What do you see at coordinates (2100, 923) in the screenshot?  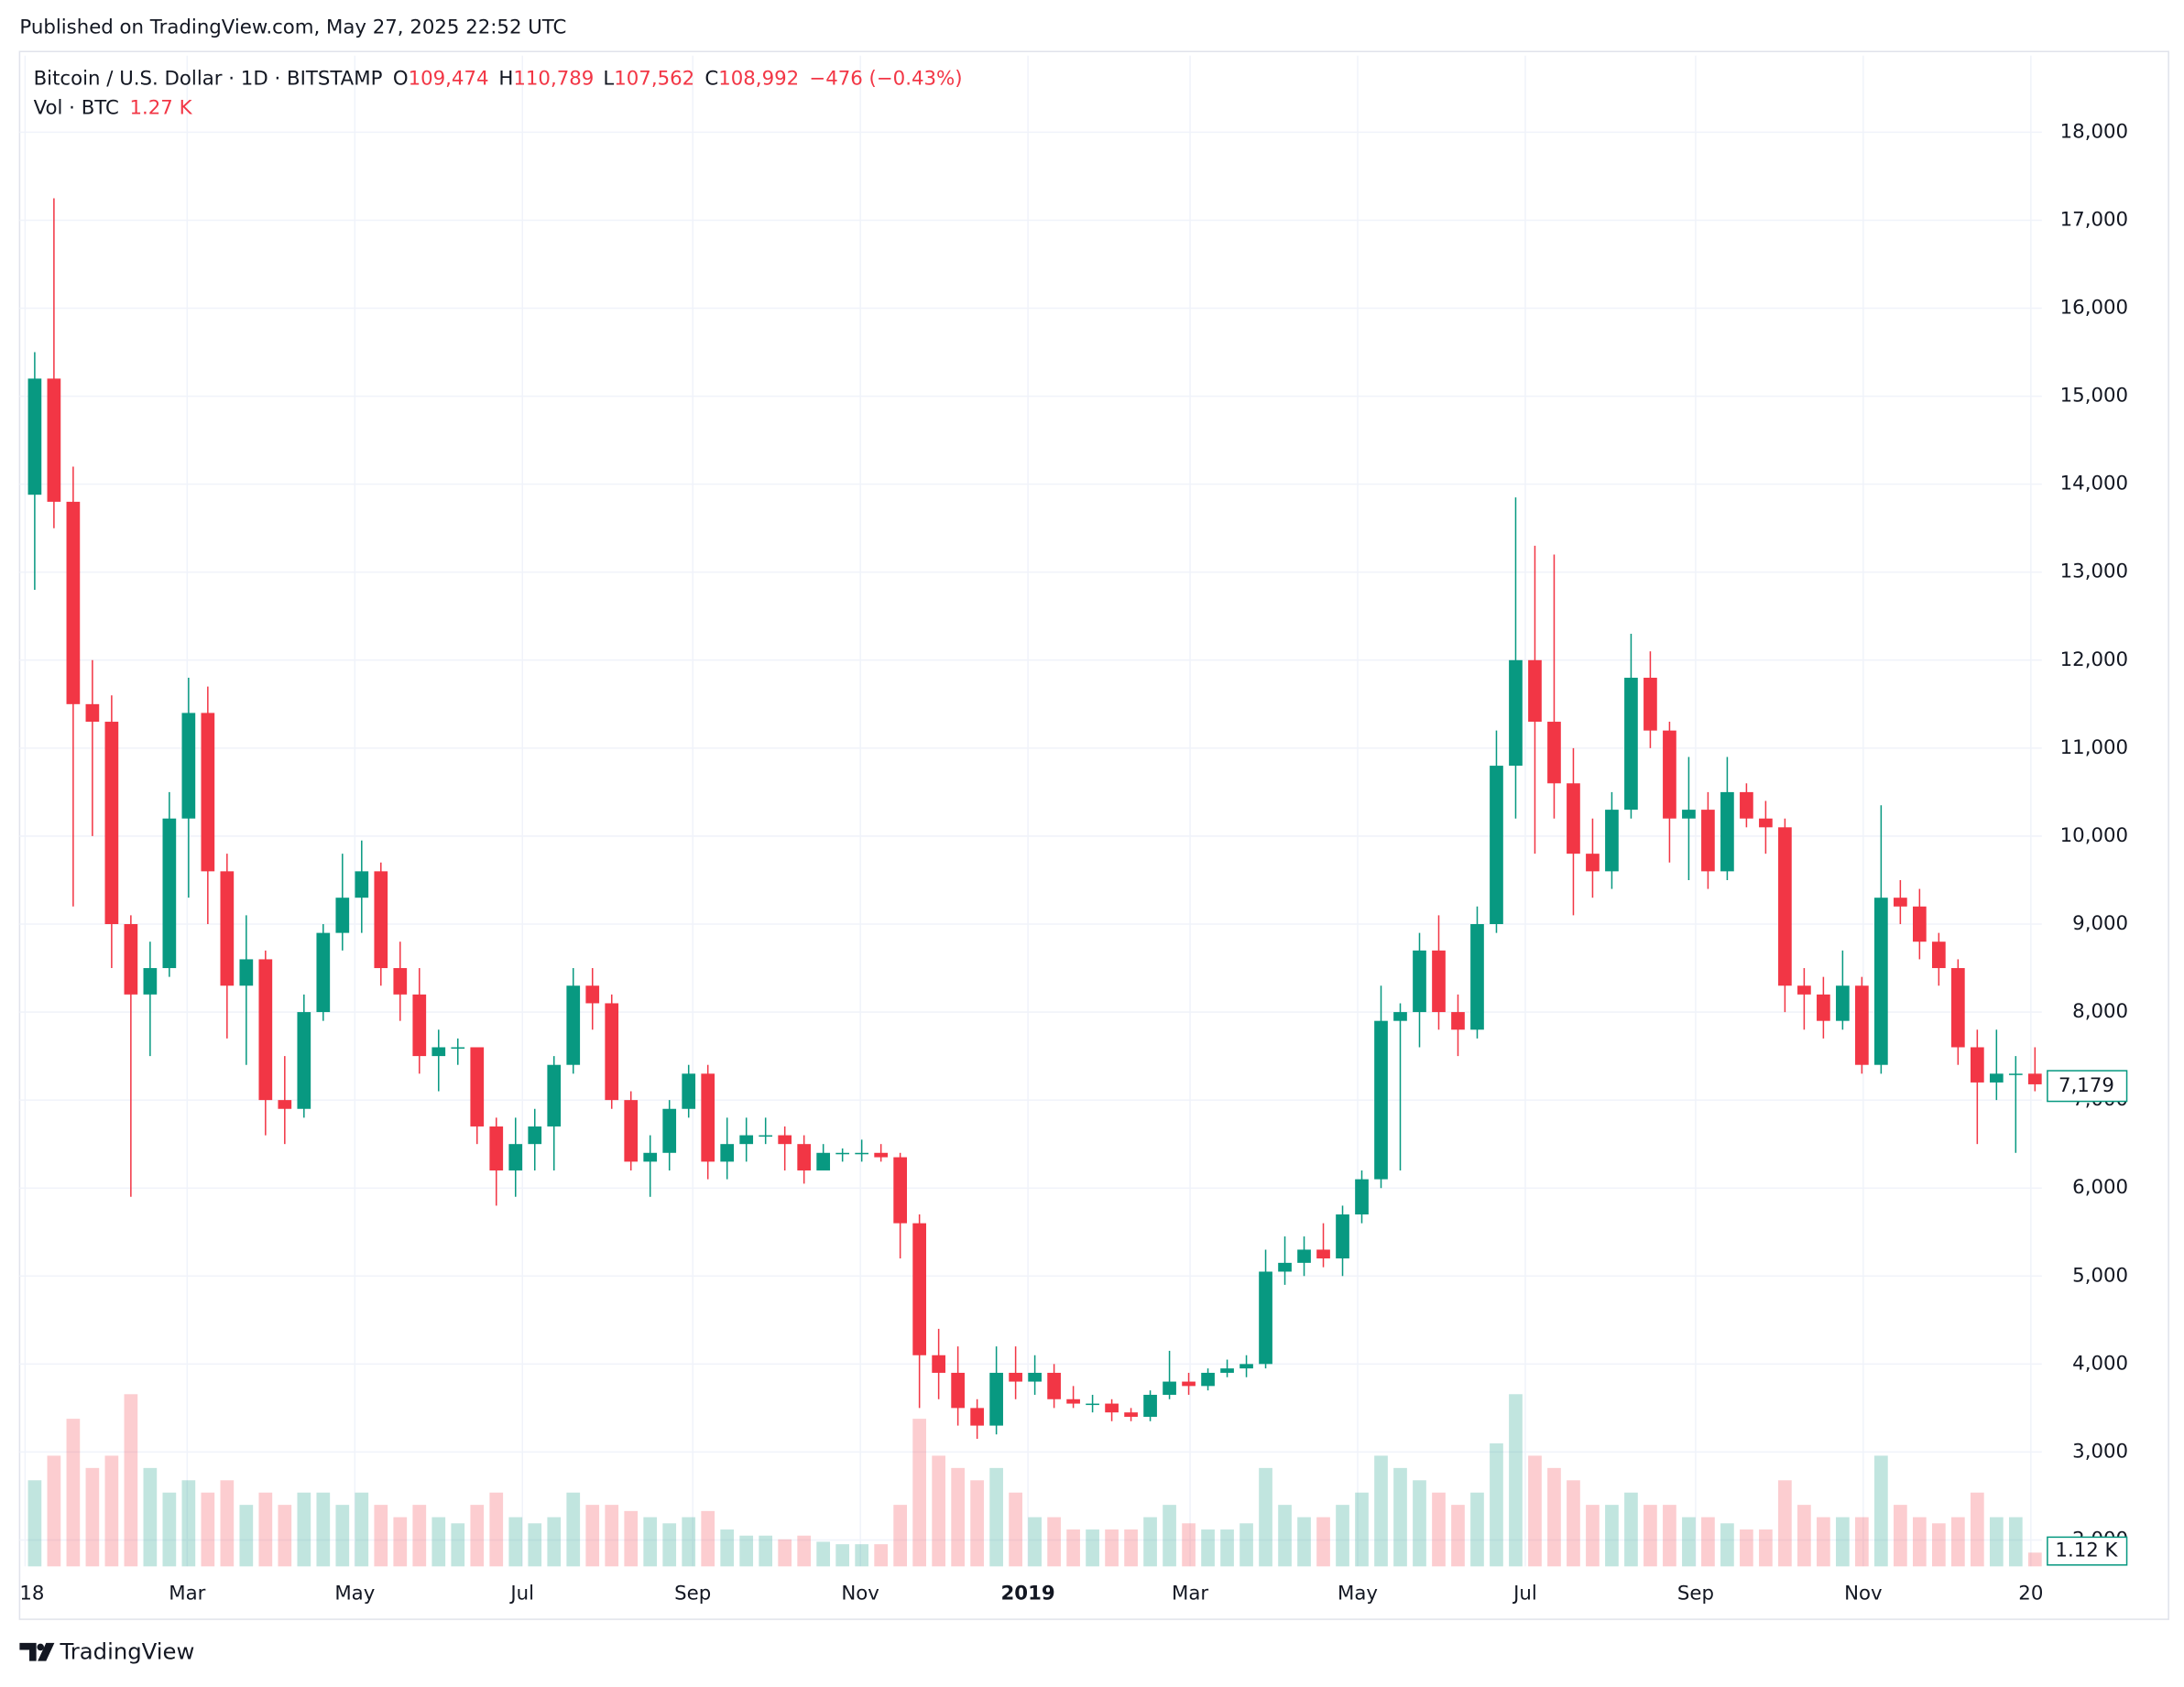 I see `y-tick-label: 9,000` at bounding box center [2100, 923].